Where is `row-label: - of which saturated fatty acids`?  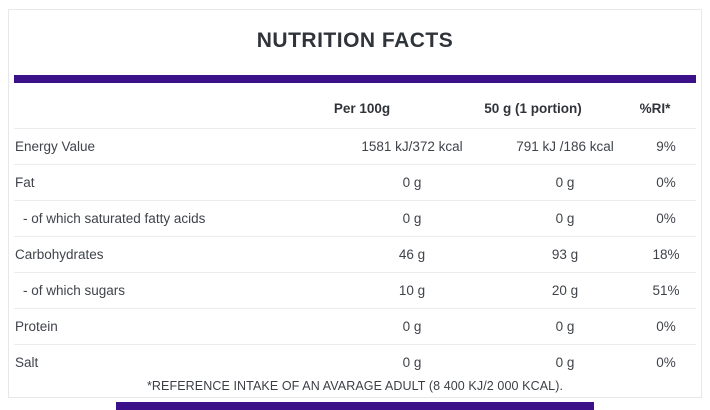
row-label: - of which saturated fatty acids is located at coordinates (114, 218).